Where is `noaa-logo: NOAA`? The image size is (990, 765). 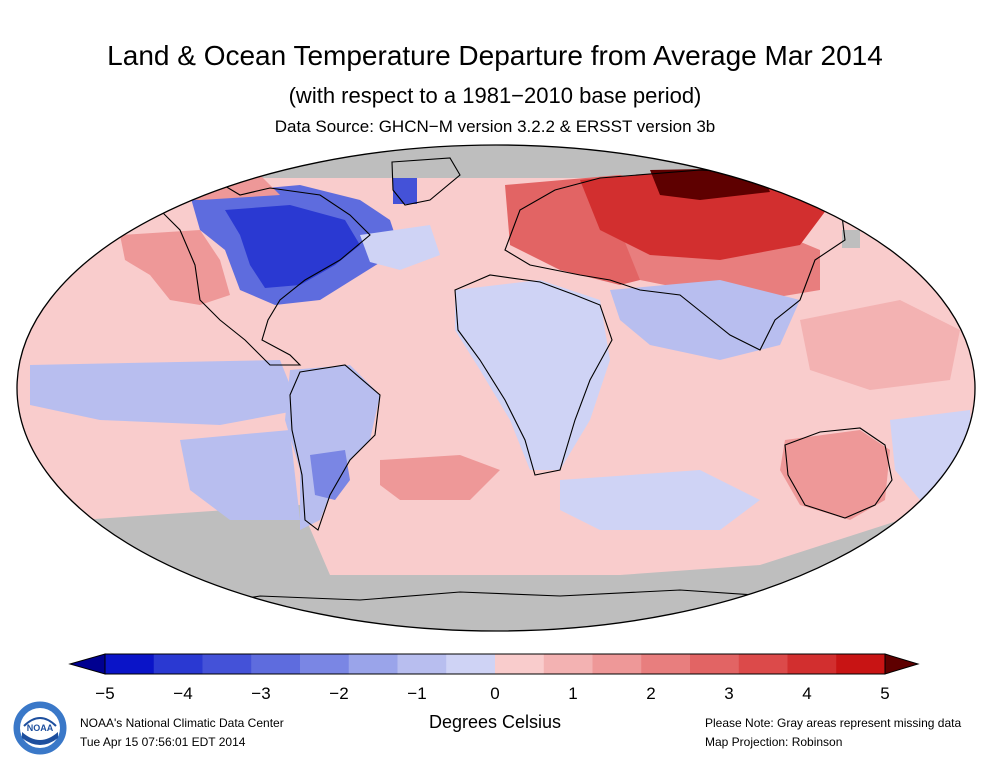
noaa-logo: NOAA is located at coordinates (40, 728).